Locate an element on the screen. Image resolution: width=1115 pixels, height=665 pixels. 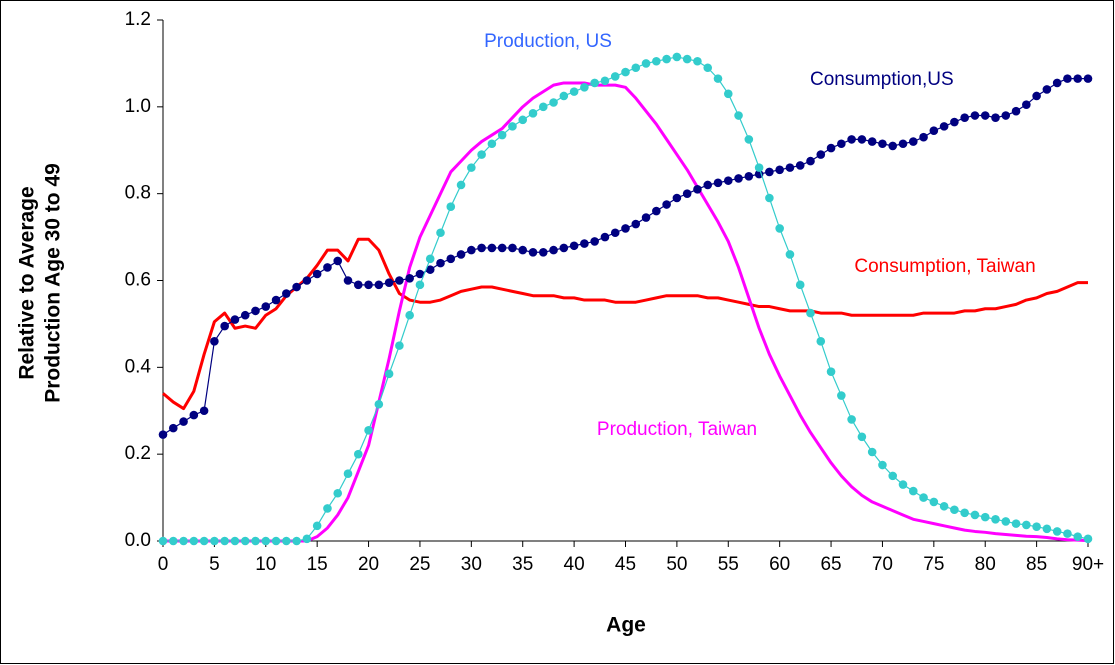
x-tick-label: 50 is located at coordinates (676, 564).